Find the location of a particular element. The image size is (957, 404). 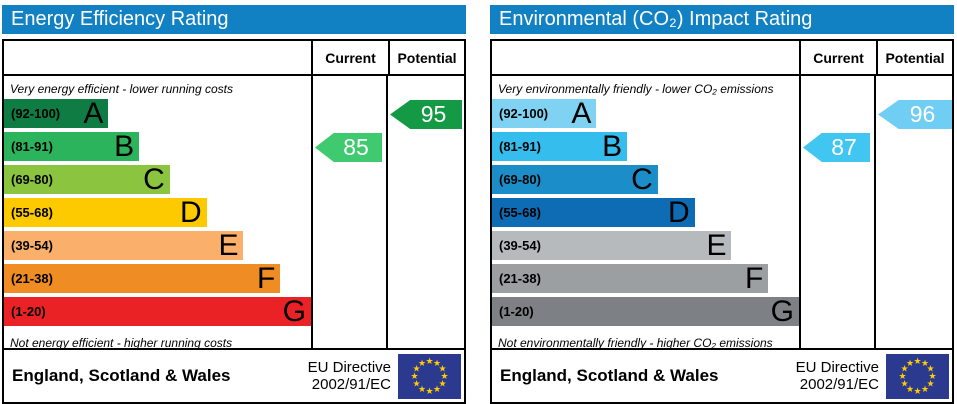

energy-current-cell: 85 is located at coordinates (348, 212).